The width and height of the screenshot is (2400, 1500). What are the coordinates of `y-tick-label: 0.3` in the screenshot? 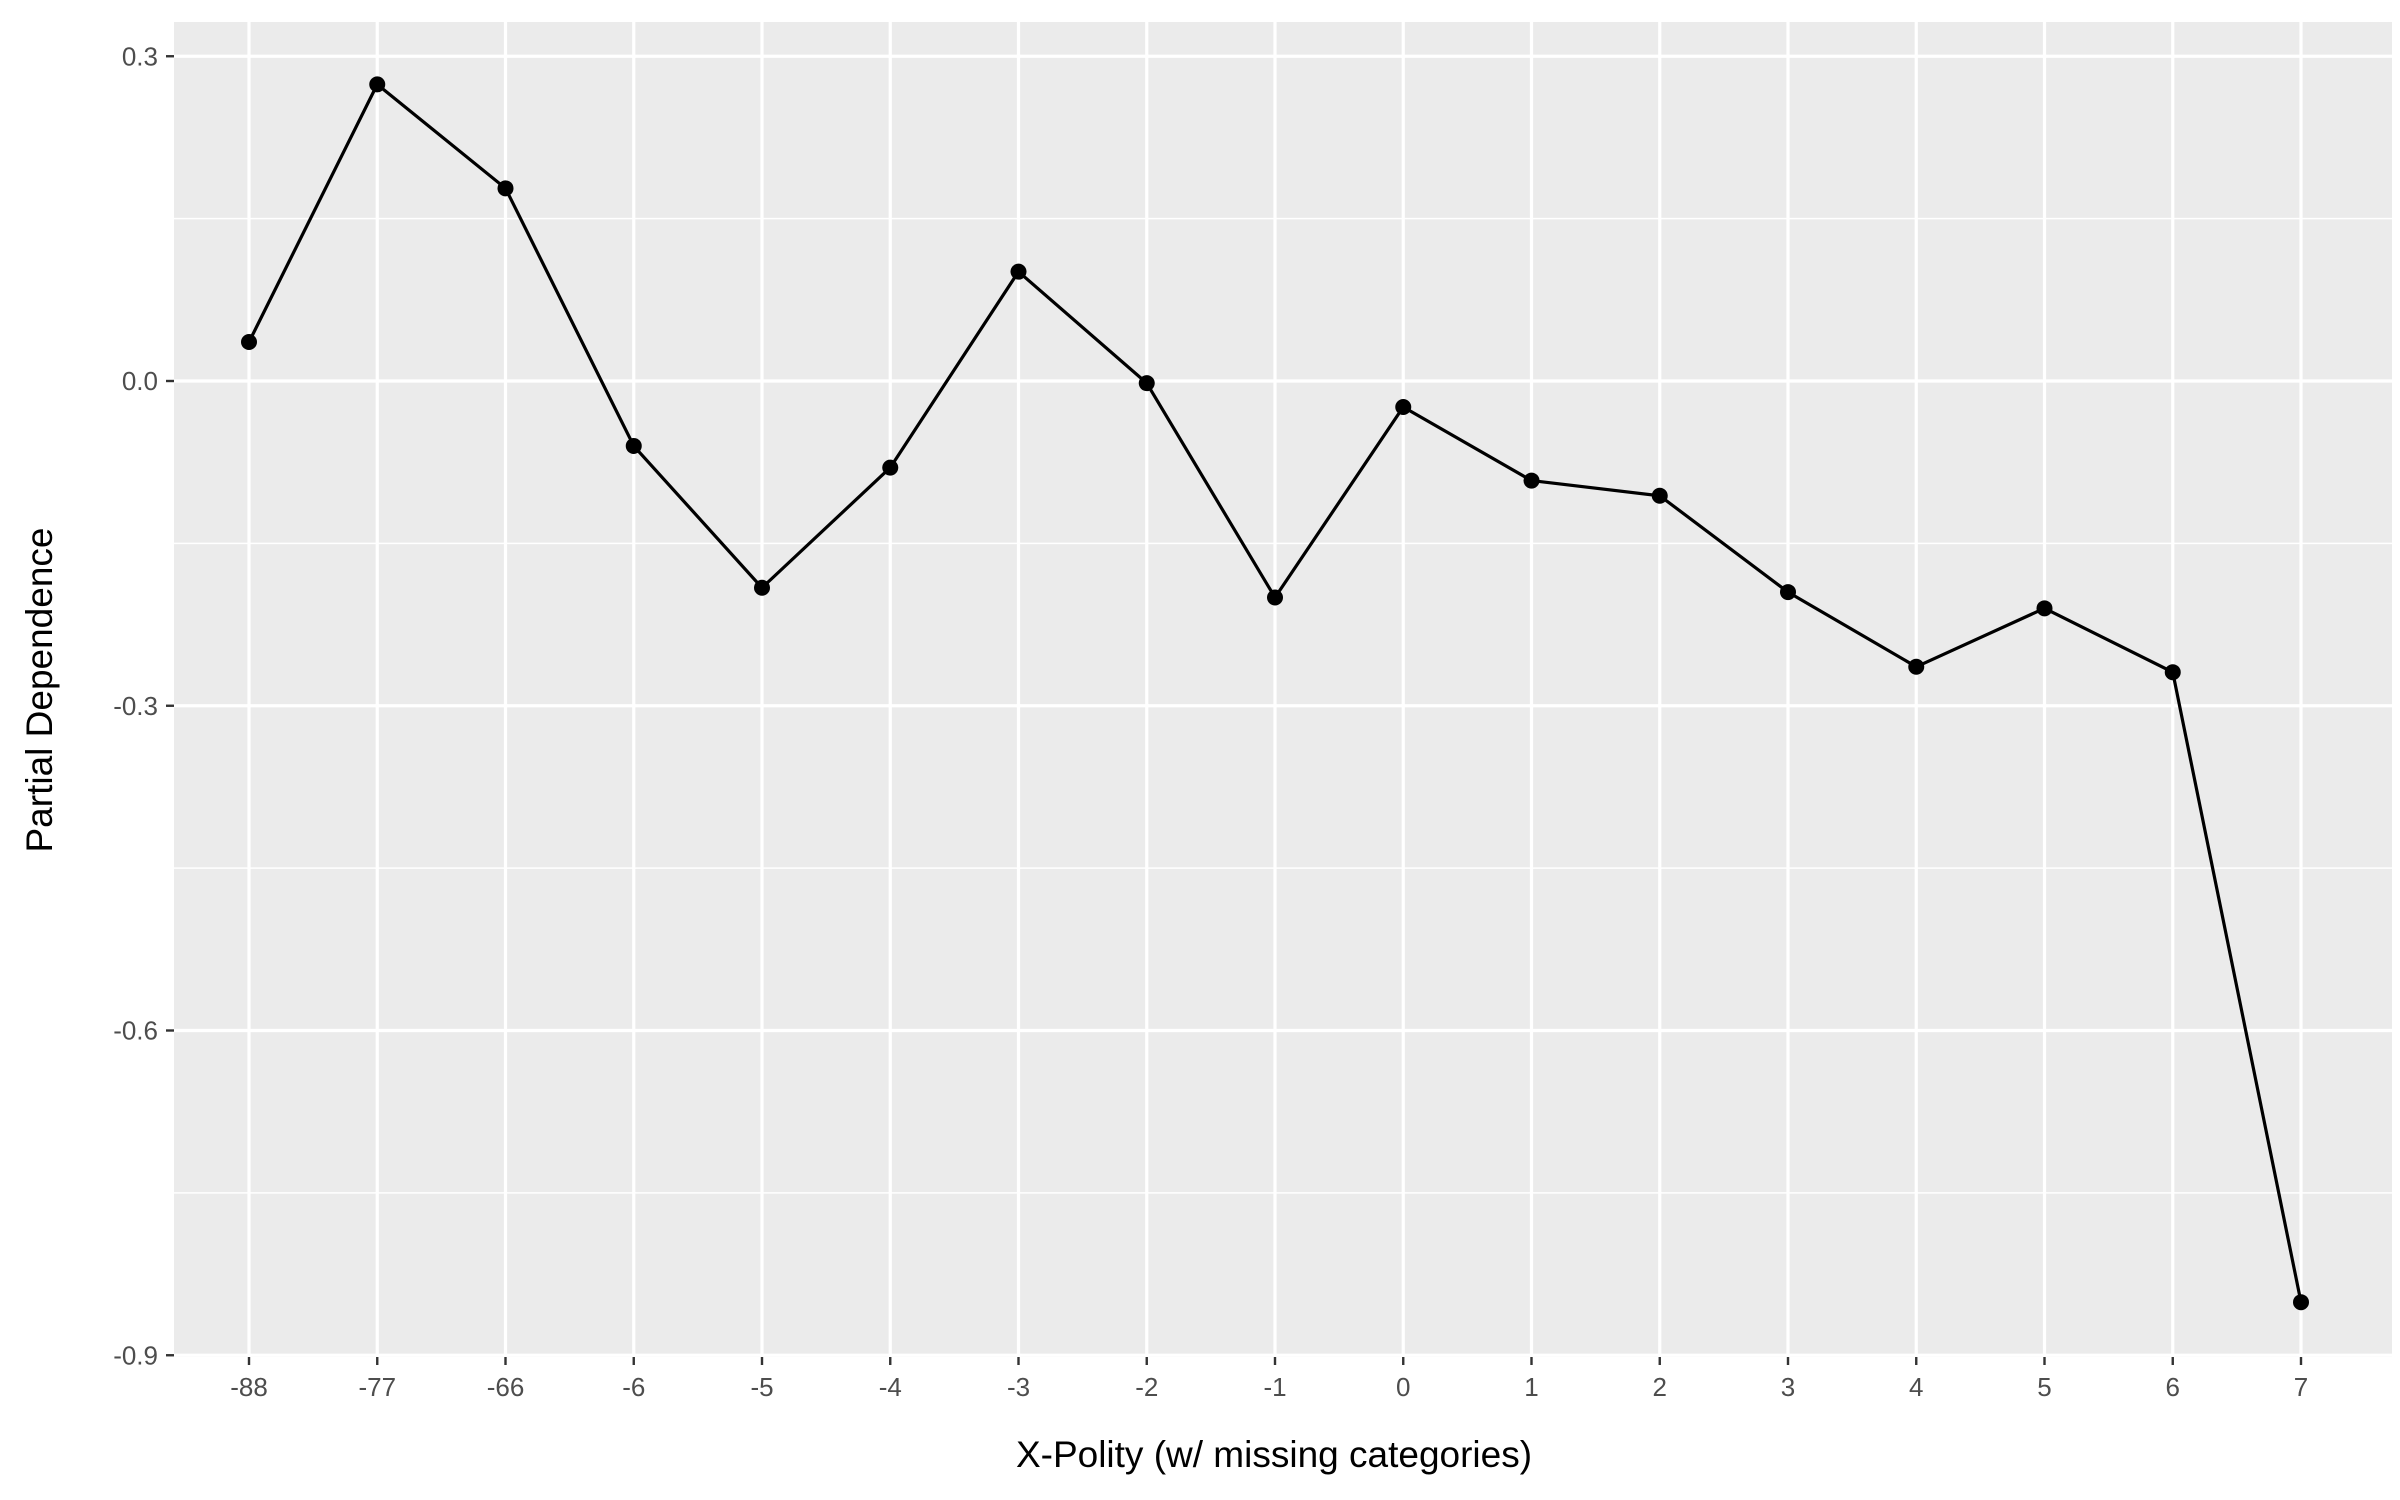 It's located at (140, 56).